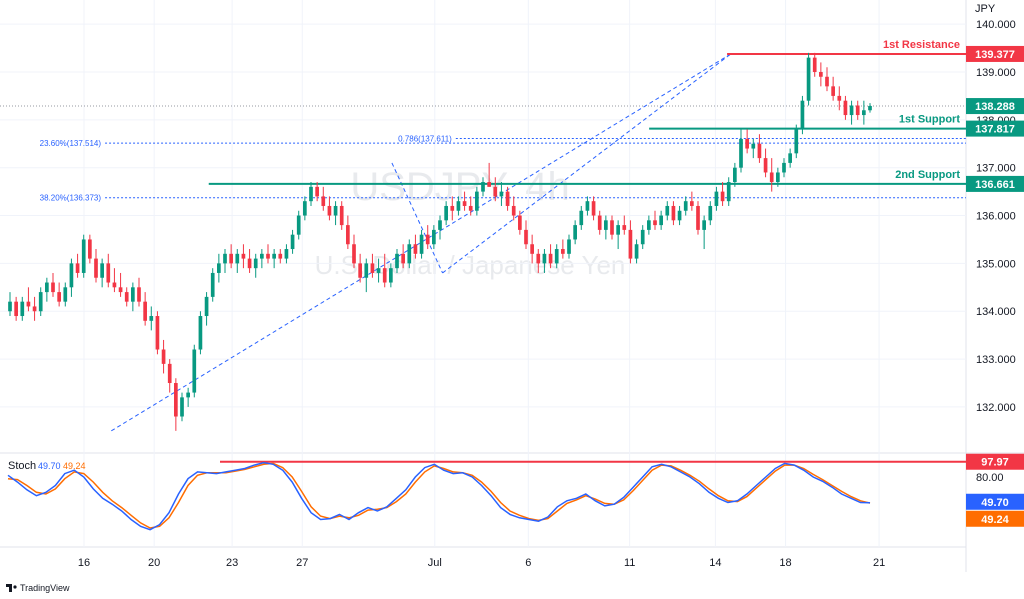 The image size is (1024, 599). What do you see at coordinates (996, 264) in the screenshot?
I see `price-tick-label: 135.000` at bounding box center [996, 264].